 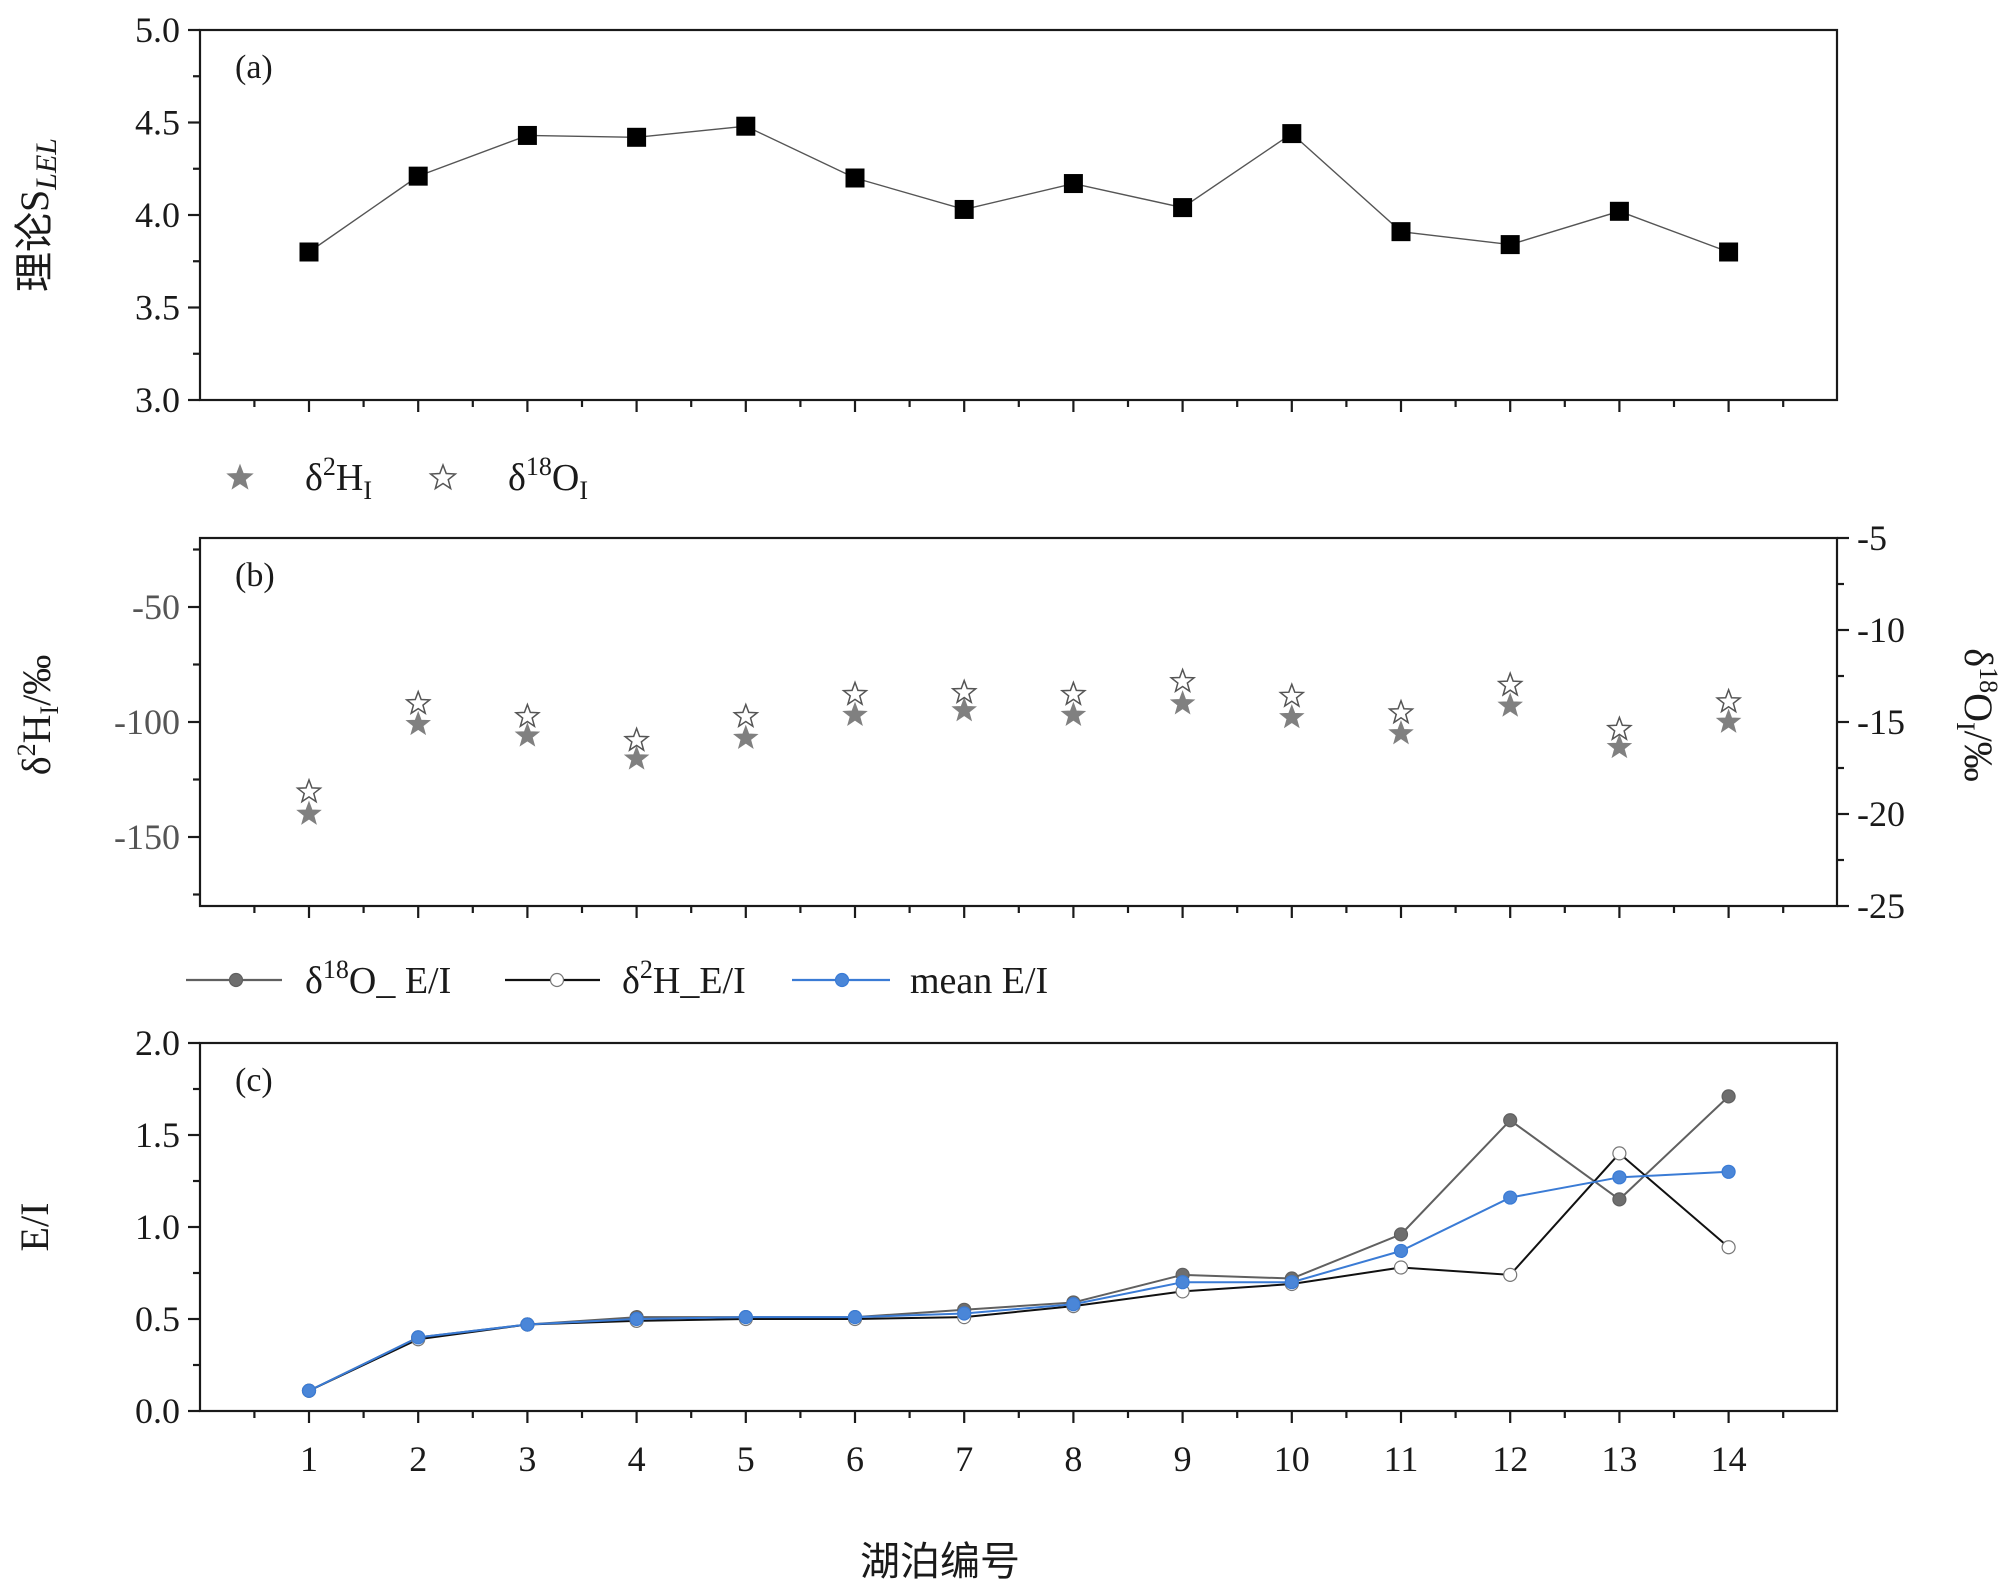 I want to click on legend-d18o-sub: I, so click(x=583, y=490).